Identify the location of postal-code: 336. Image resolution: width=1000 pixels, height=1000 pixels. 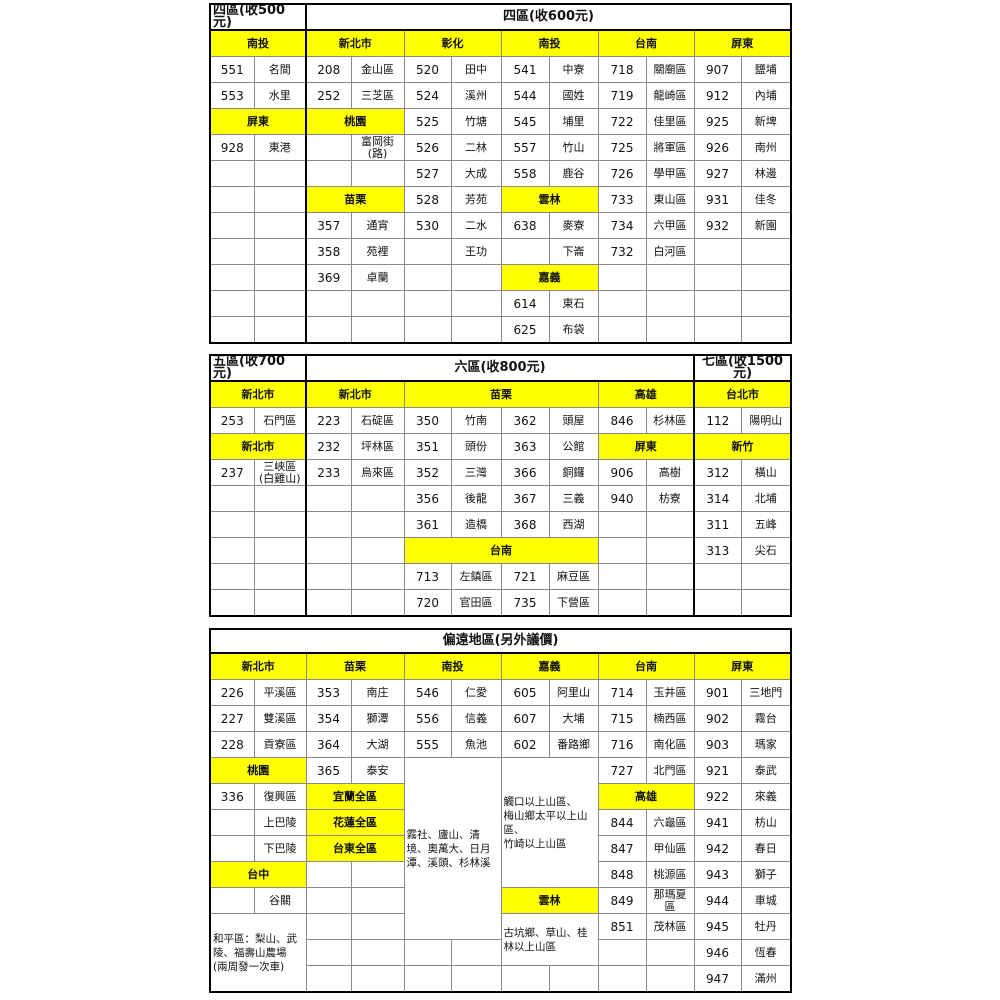
(232, 796).